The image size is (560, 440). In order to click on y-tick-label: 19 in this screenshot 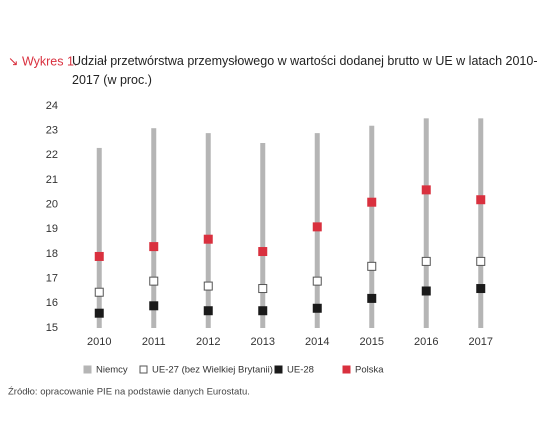, I will do `click(52, 229)`.